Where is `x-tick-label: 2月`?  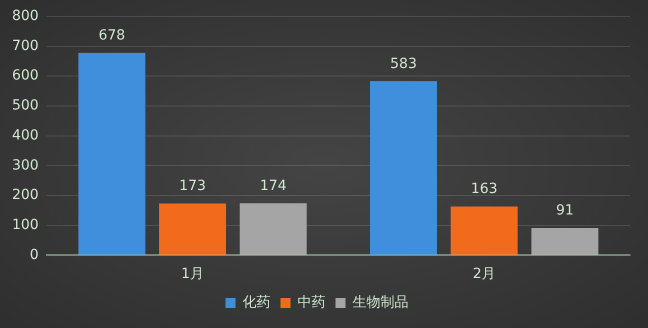 x-tick-label: 2月 is located at coordinates (484, 274).